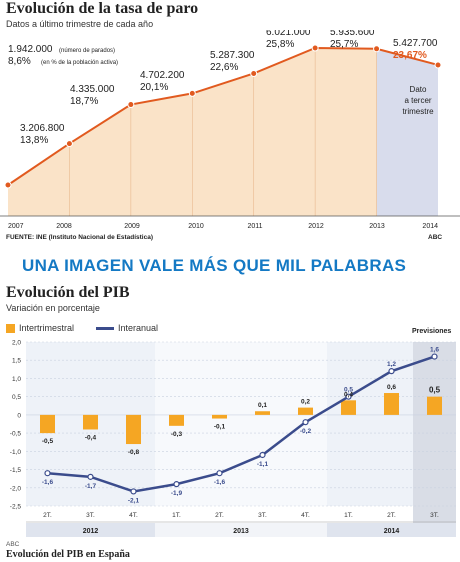 This screenshot has height=562, width=460. What do you see at coordinates (87, 51) in the screenshot?
I see `paro-note-count: (número de parados)` at bounding box center [87, 51].